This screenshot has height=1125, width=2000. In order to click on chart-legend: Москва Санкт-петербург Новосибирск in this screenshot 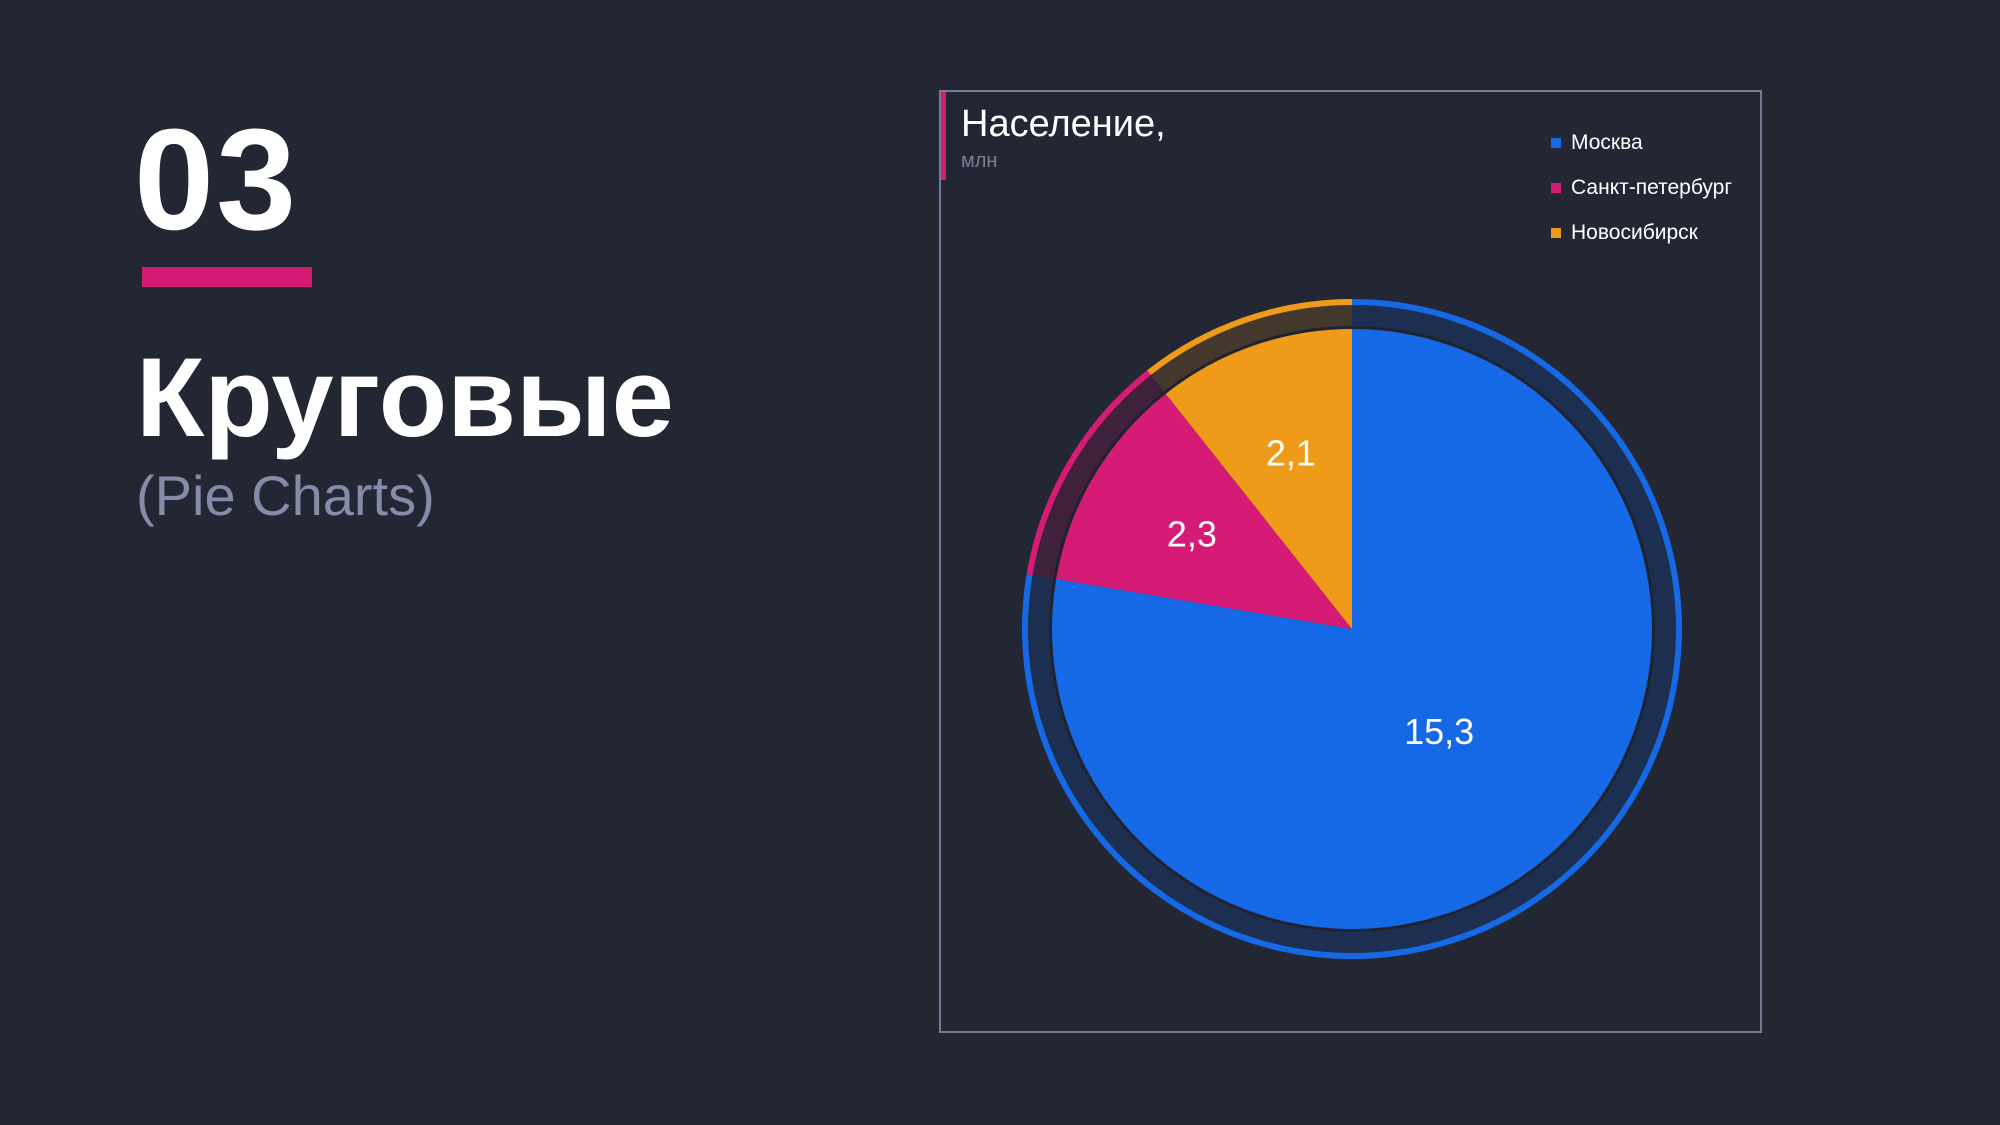, I will do `click(1641, 187)`.